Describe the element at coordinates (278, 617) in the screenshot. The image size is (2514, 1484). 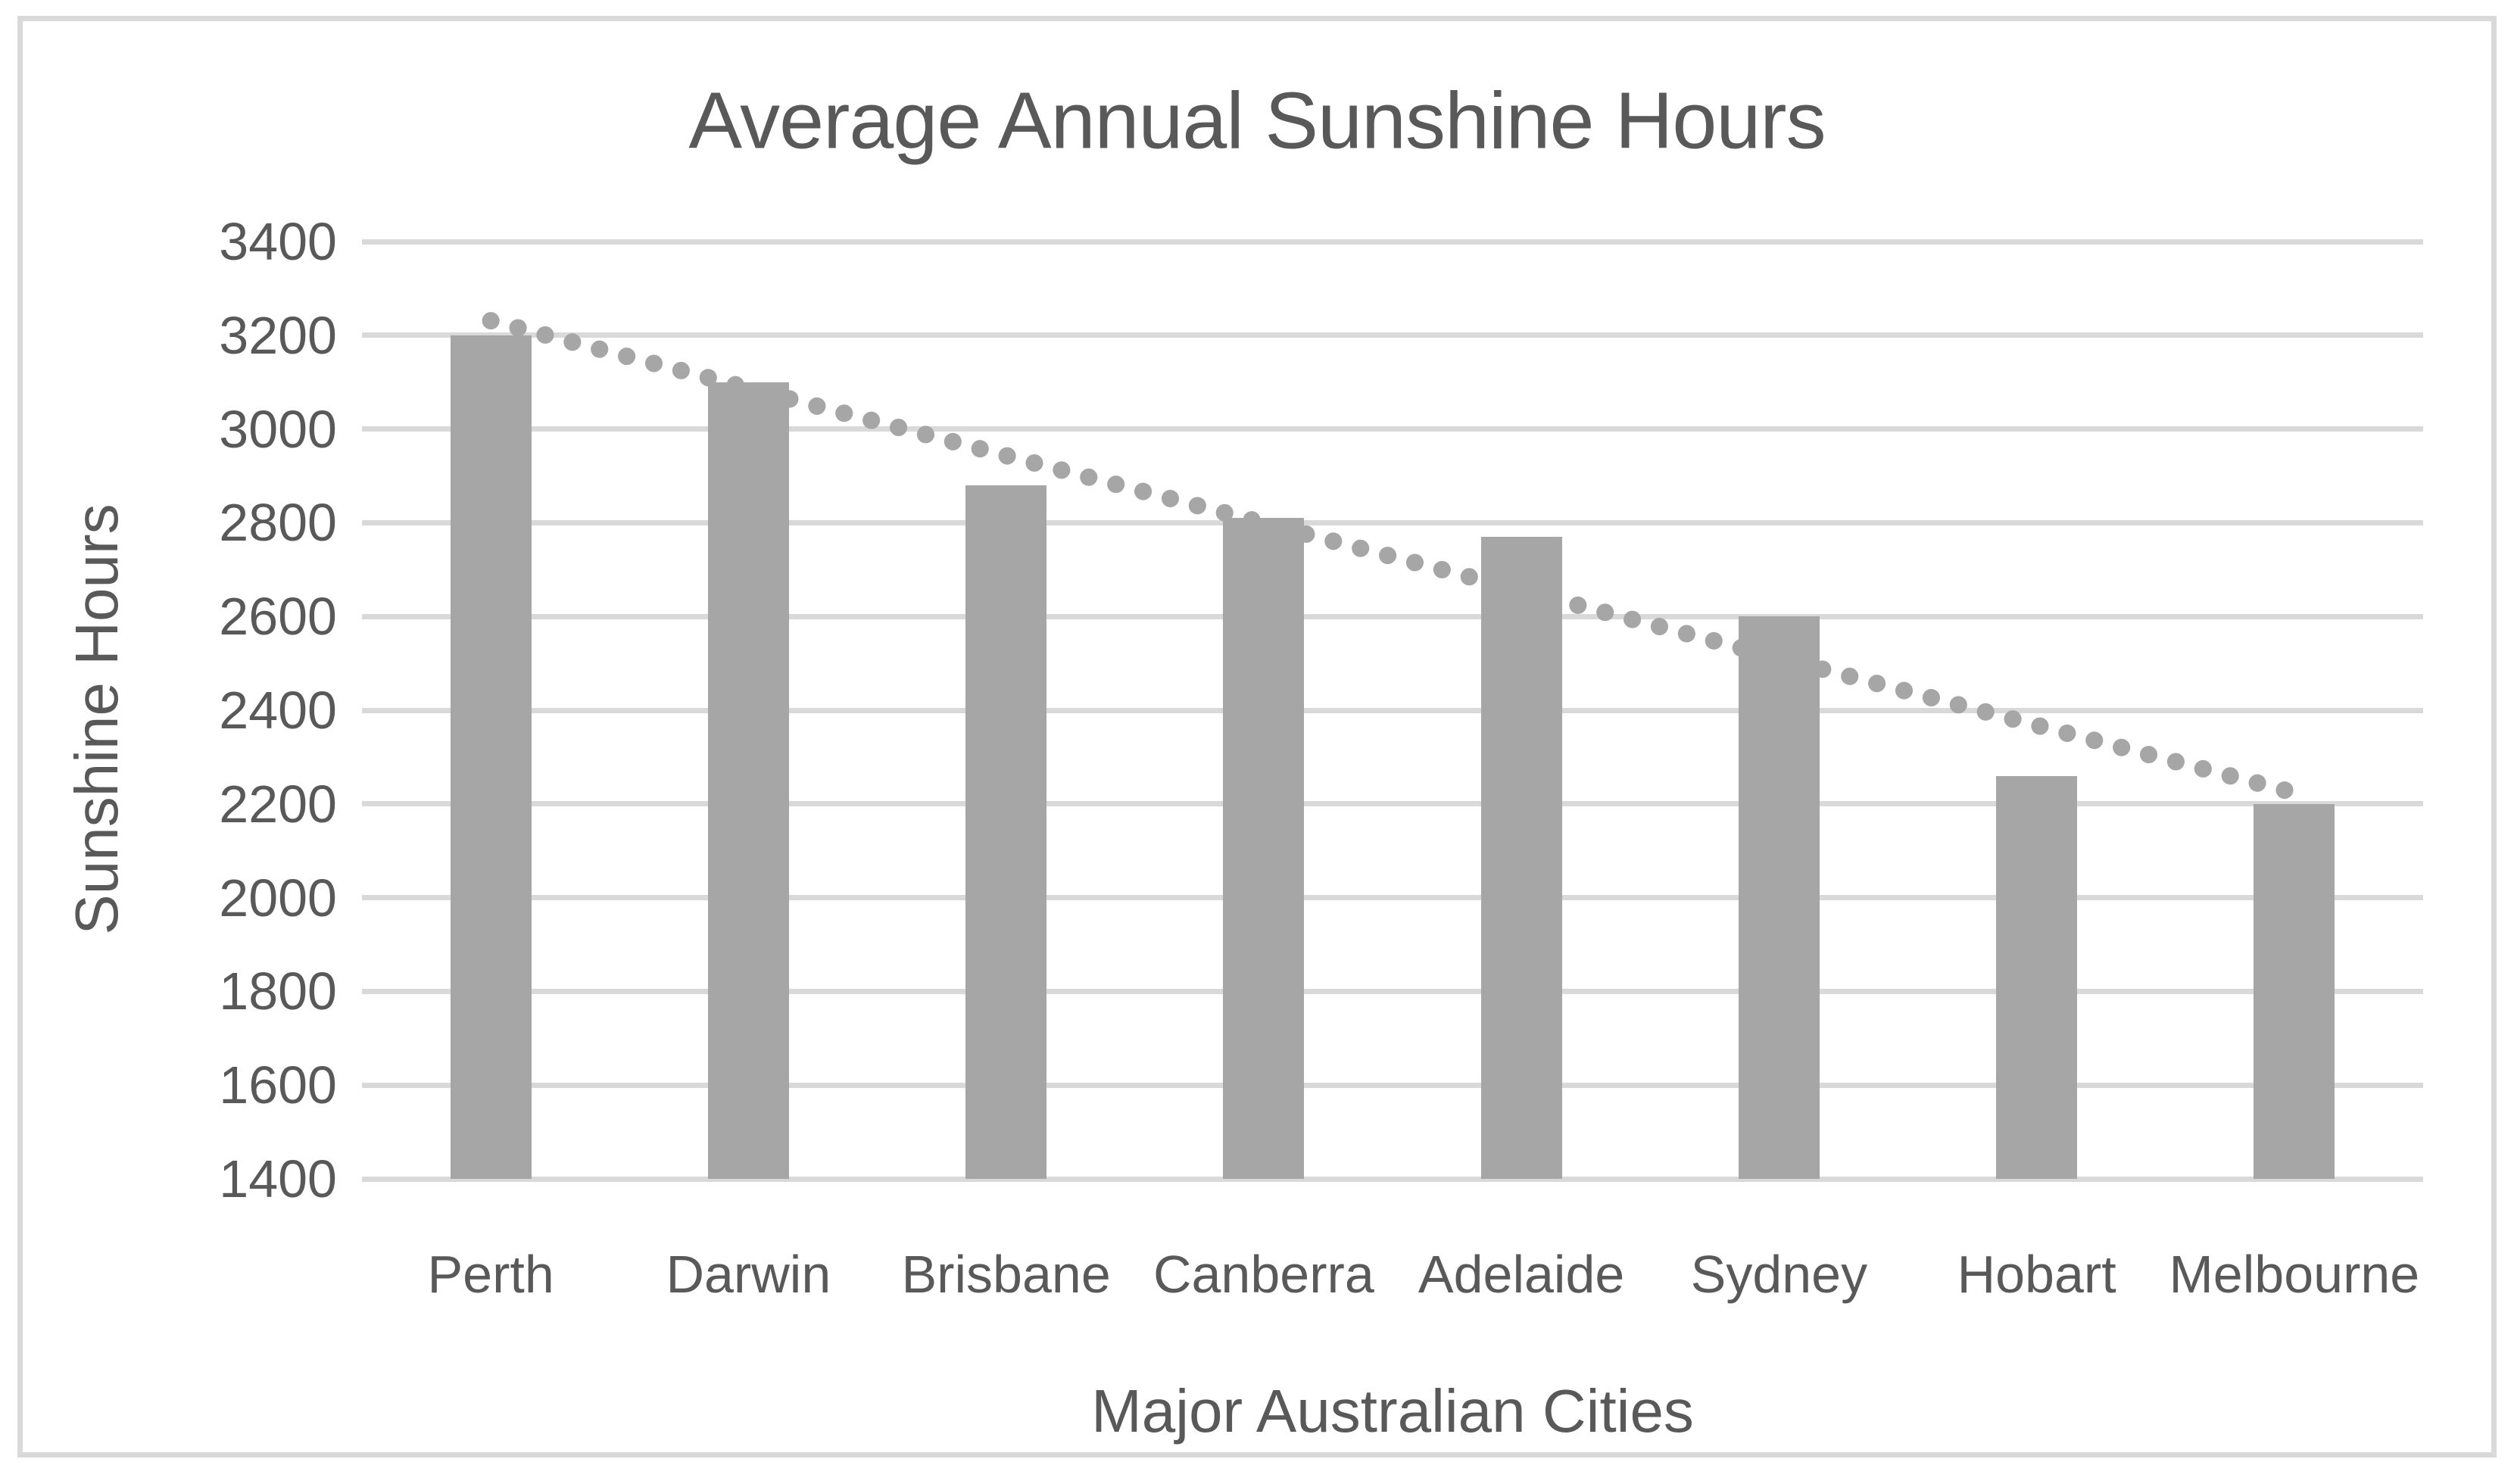
I see `y-tick-label: 2600` at that location.